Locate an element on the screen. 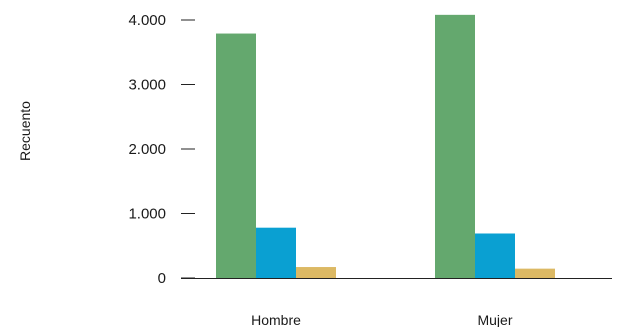 The height and width of the screenshot is (327, 620). y-axis-title: Recuento is located at coordinates (25, 131).